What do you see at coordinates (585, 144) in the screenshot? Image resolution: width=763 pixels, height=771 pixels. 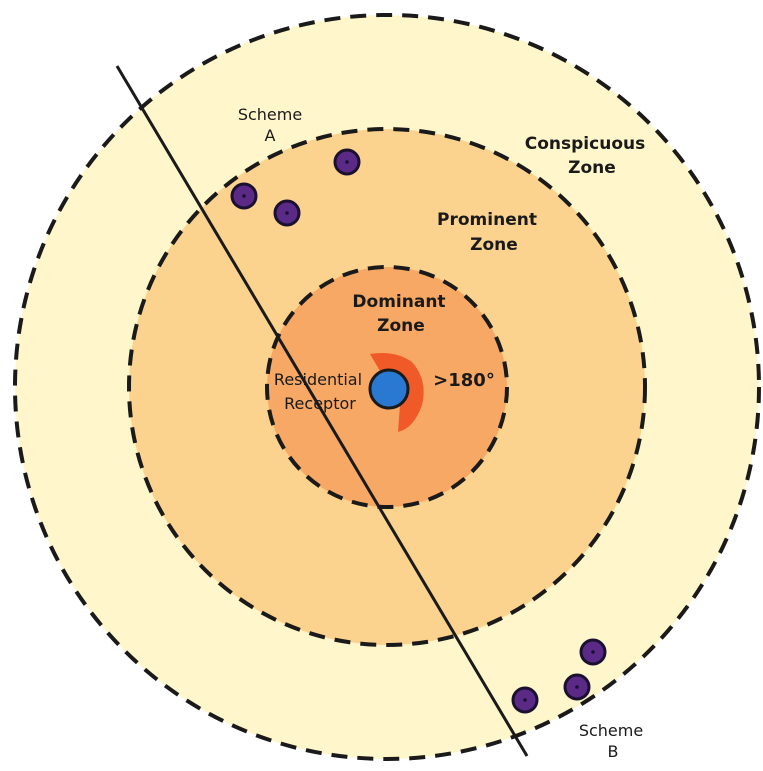 I see `conspicuous-zone-label: Conspicuous` at bounding box center [585, 144].